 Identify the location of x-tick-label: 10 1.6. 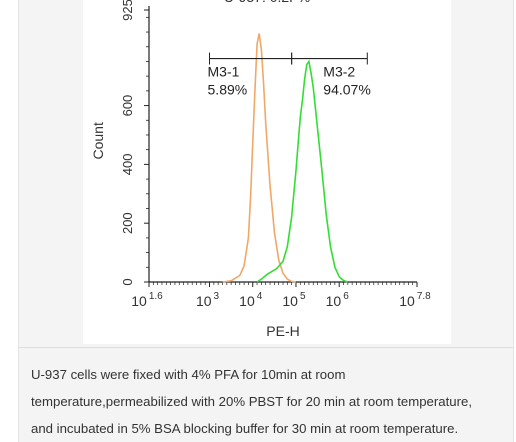
(147, 300).